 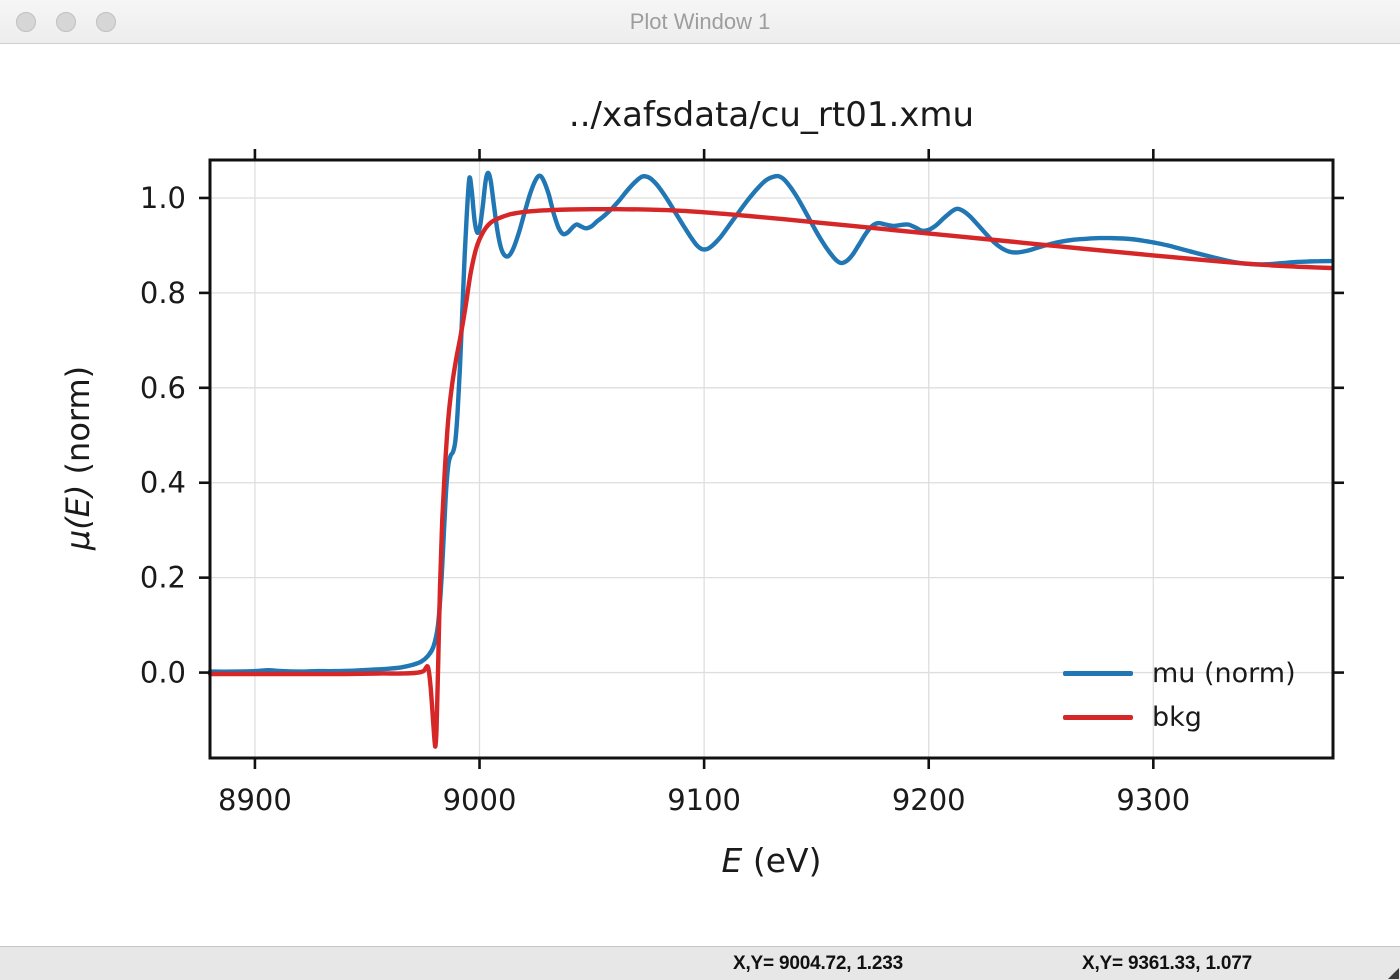 I want to click on y-tick-label: 1.0, so click(x=163, y=198).